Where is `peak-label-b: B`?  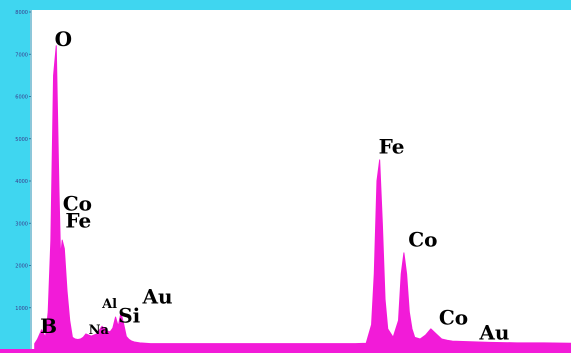 peak-label-b: B is located at coordinates (48, 326).